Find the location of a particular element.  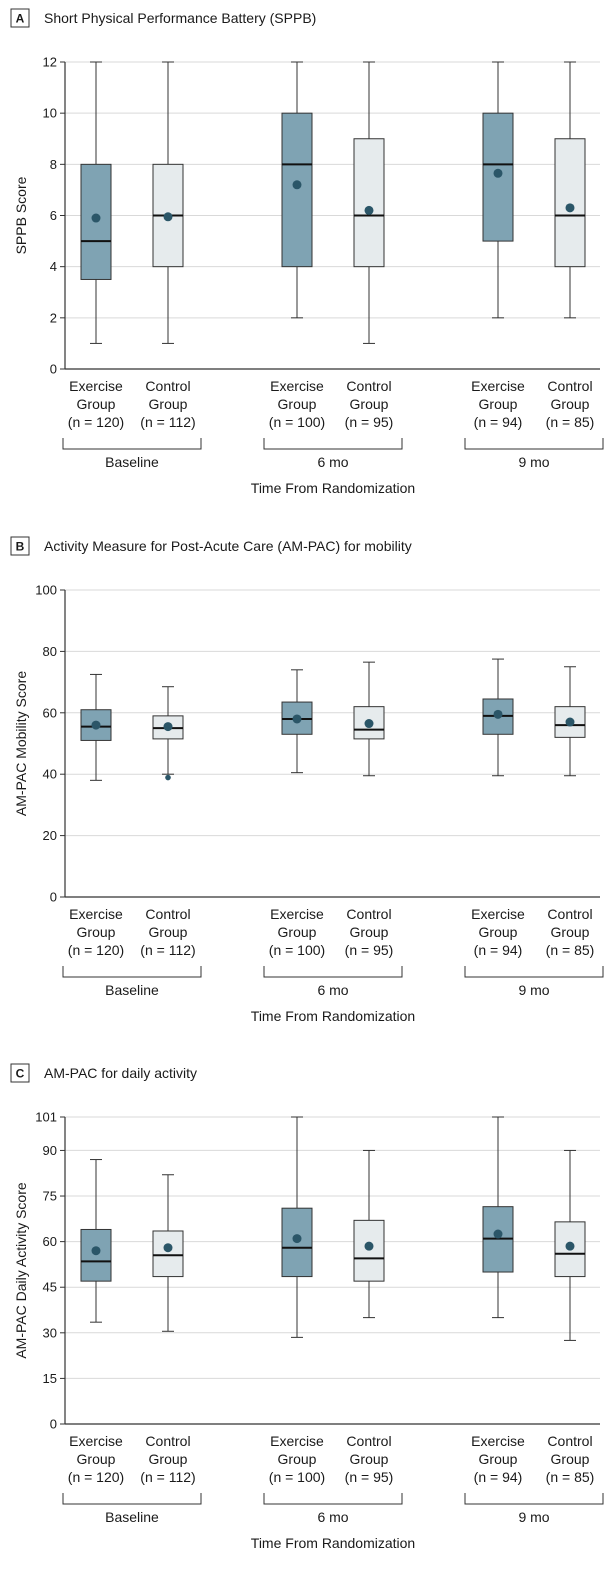

time-point-label: 9 mo is located at coordinates (533, 990).